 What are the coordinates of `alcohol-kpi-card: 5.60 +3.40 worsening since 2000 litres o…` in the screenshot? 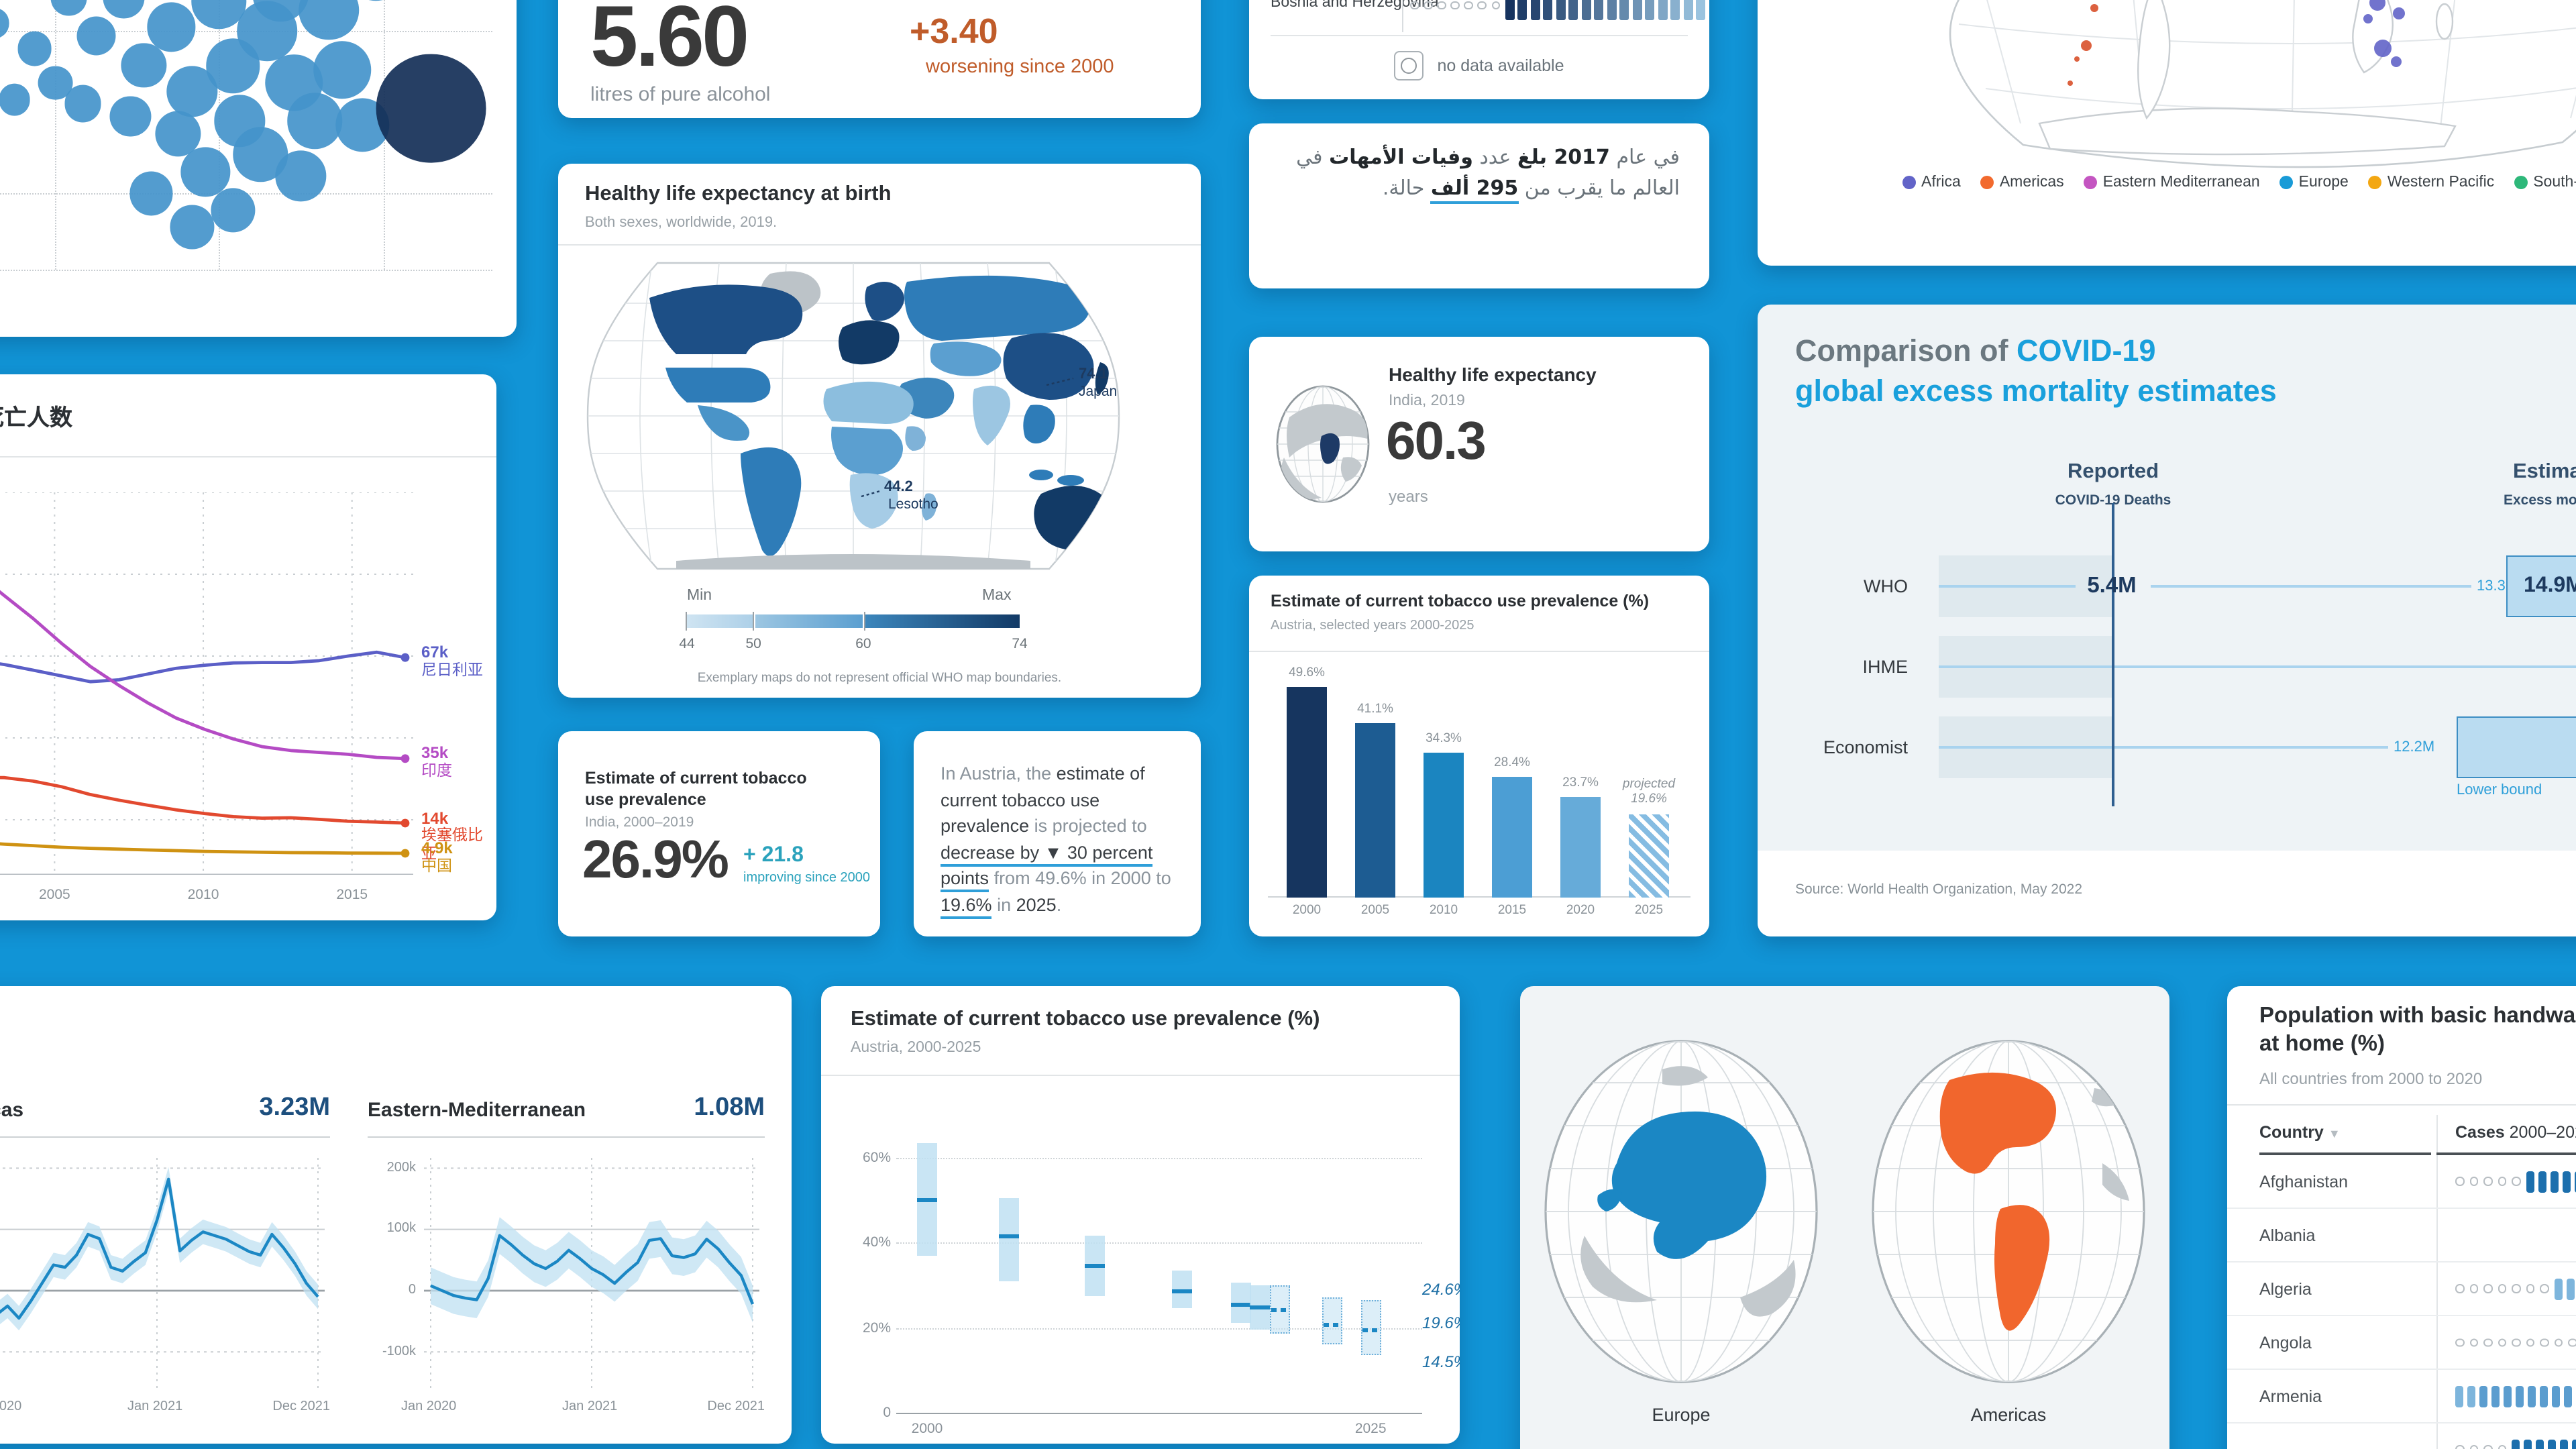 It's located at (879, 59).